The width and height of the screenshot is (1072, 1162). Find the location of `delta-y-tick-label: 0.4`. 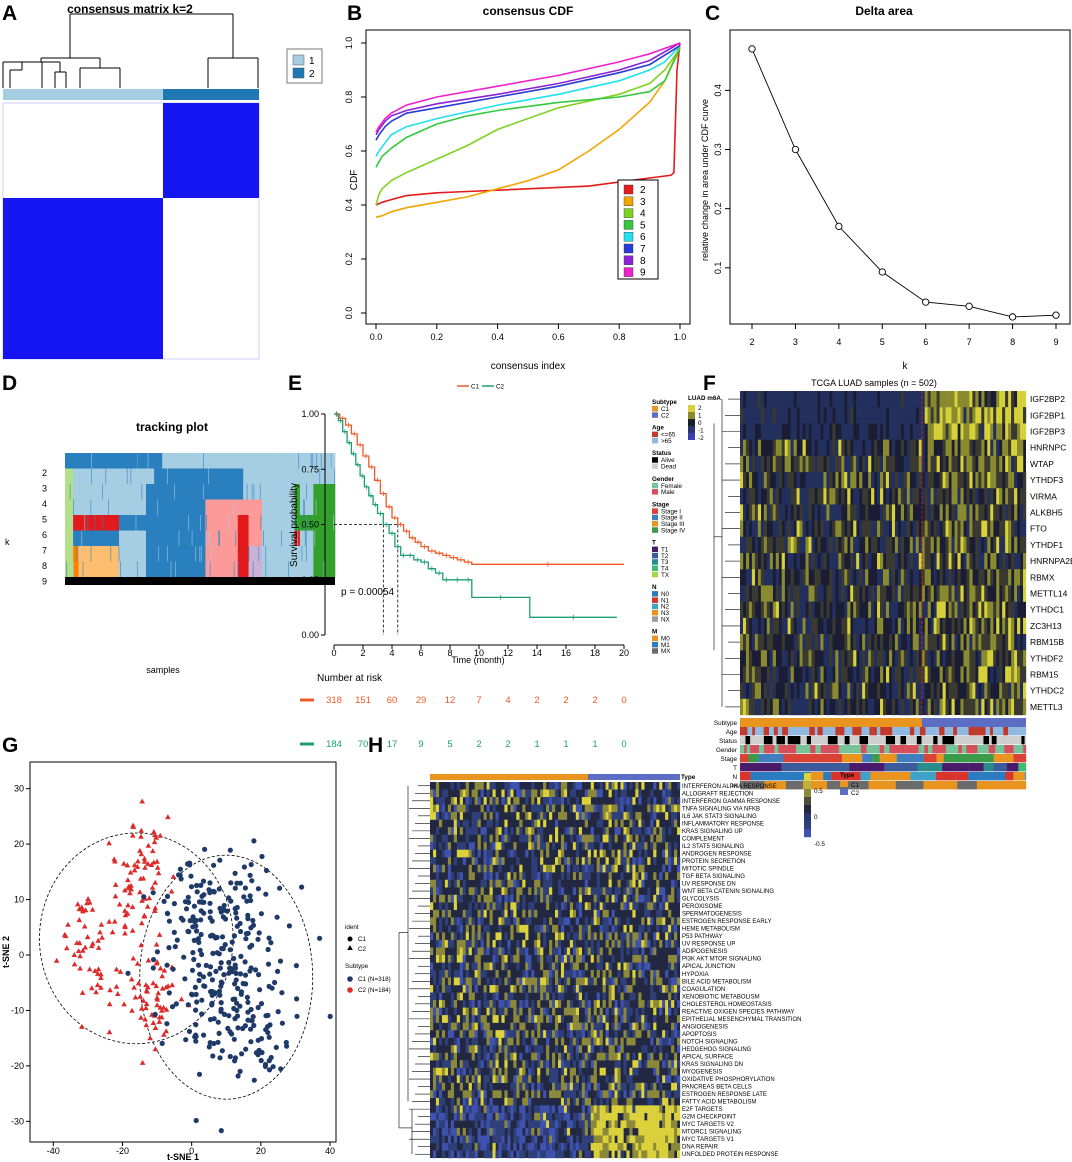

delta-y-tick-label: 0.4 is located at coordinates (718, 90).